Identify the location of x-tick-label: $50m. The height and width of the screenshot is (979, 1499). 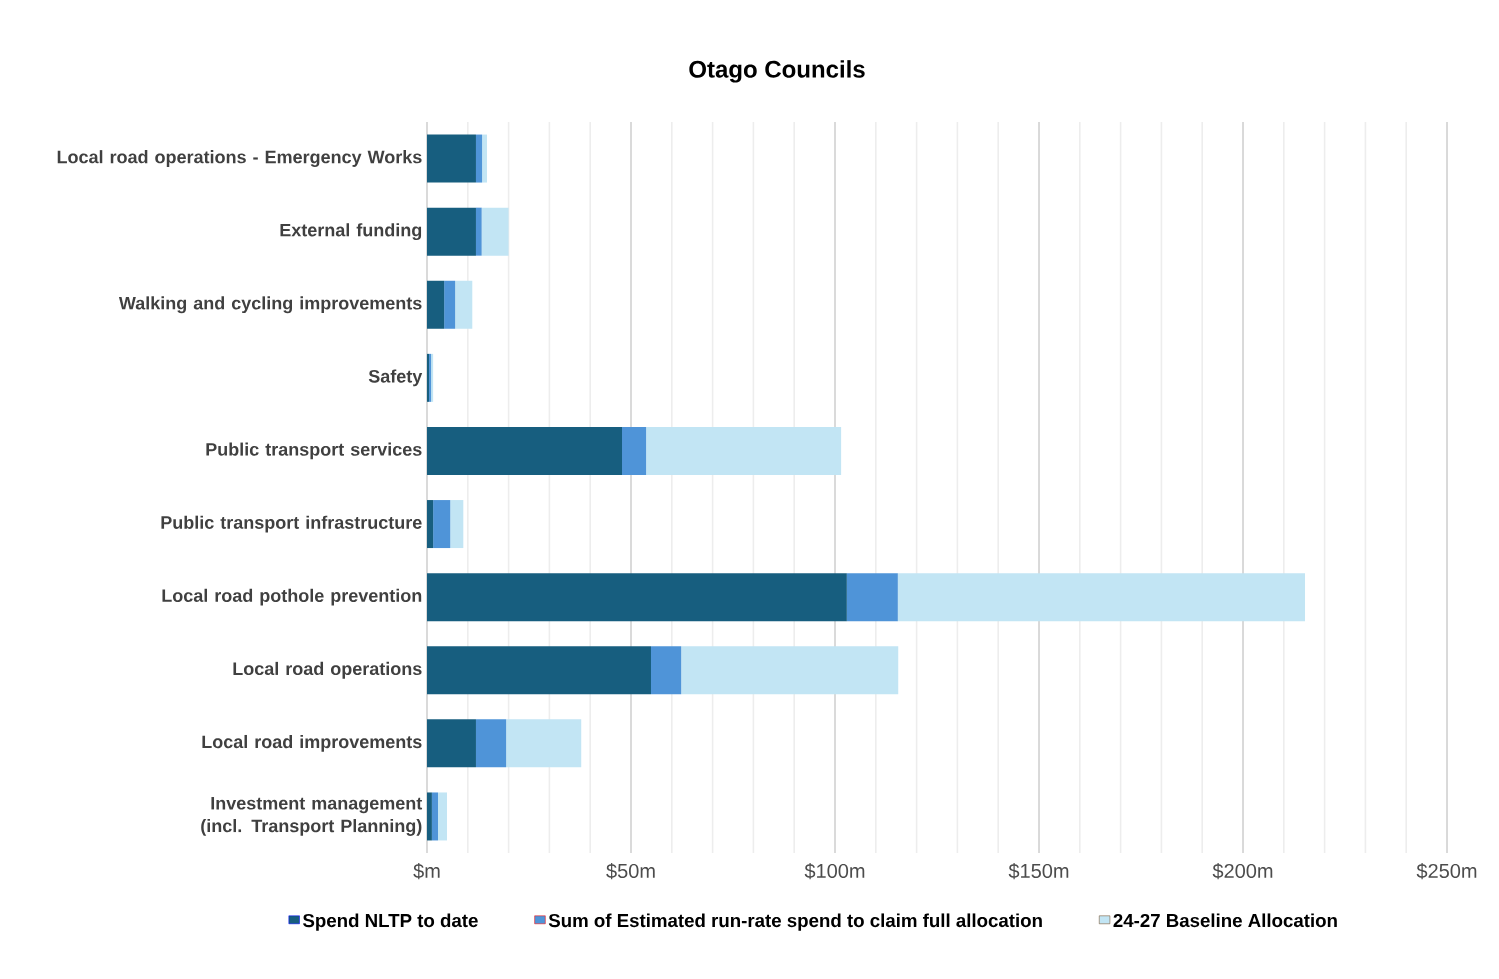
(630, 871).